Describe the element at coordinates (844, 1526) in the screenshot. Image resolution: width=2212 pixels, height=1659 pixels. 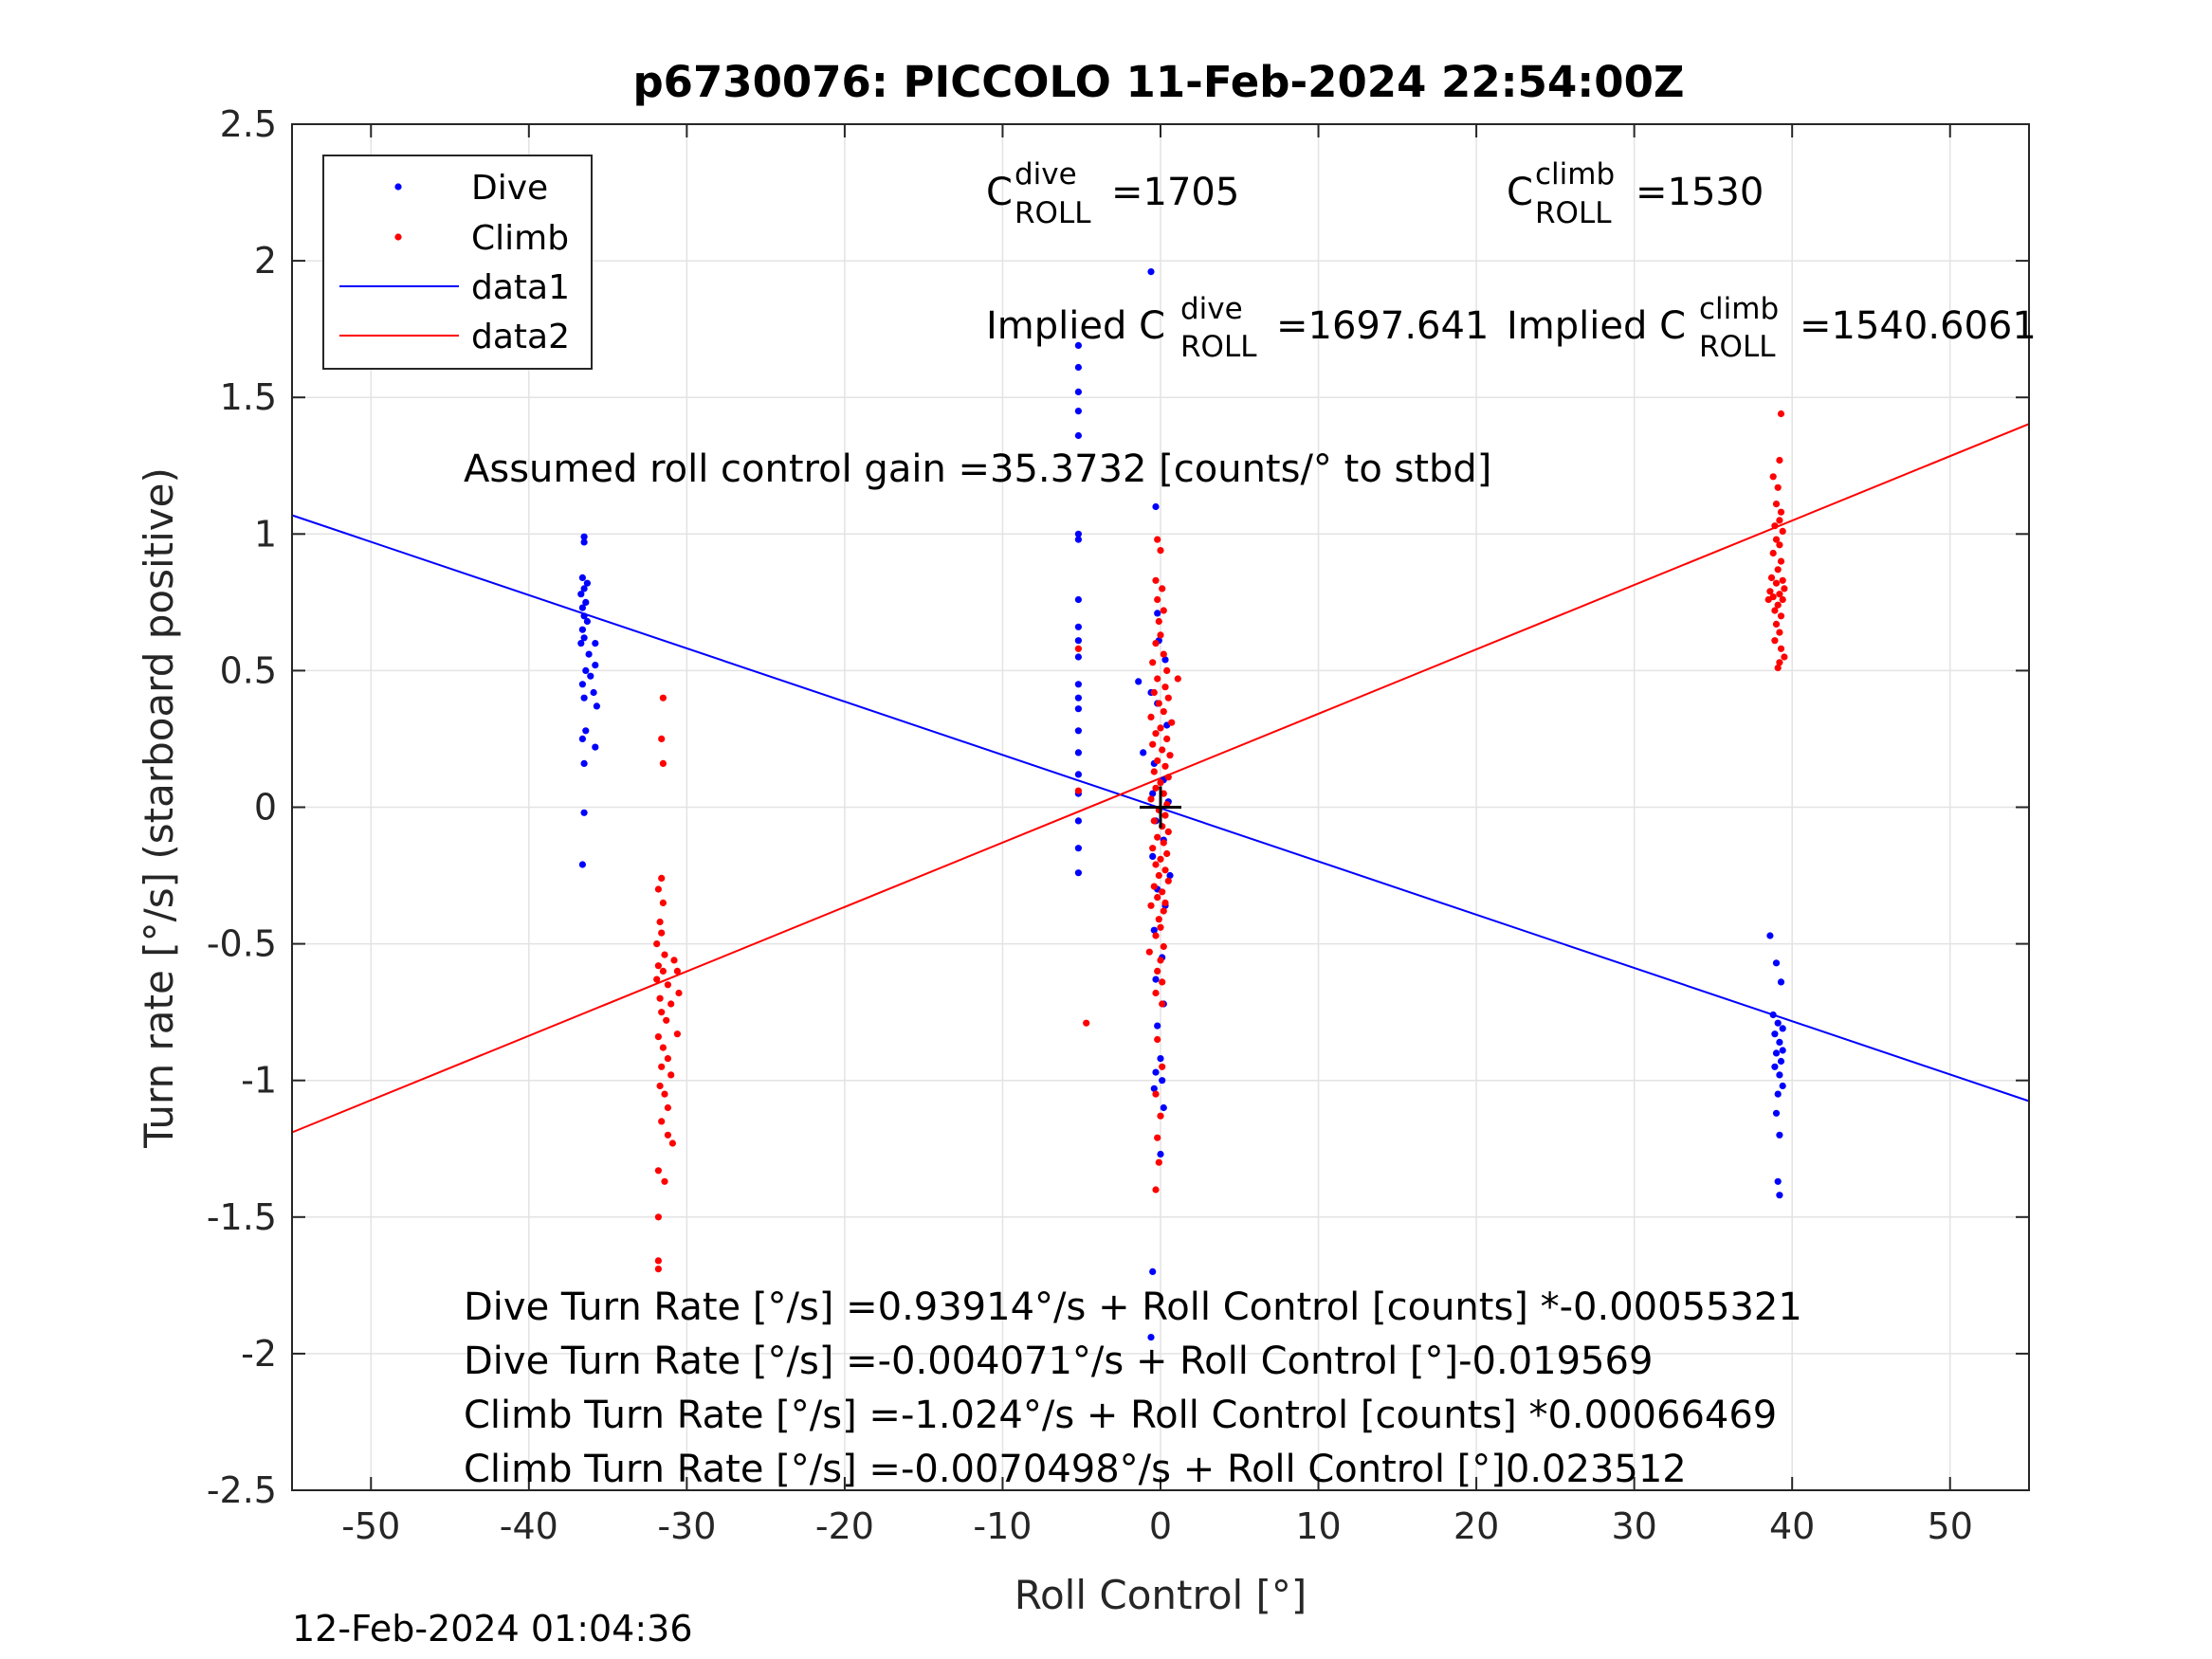
I see `x-tick-label: -20` at that location.